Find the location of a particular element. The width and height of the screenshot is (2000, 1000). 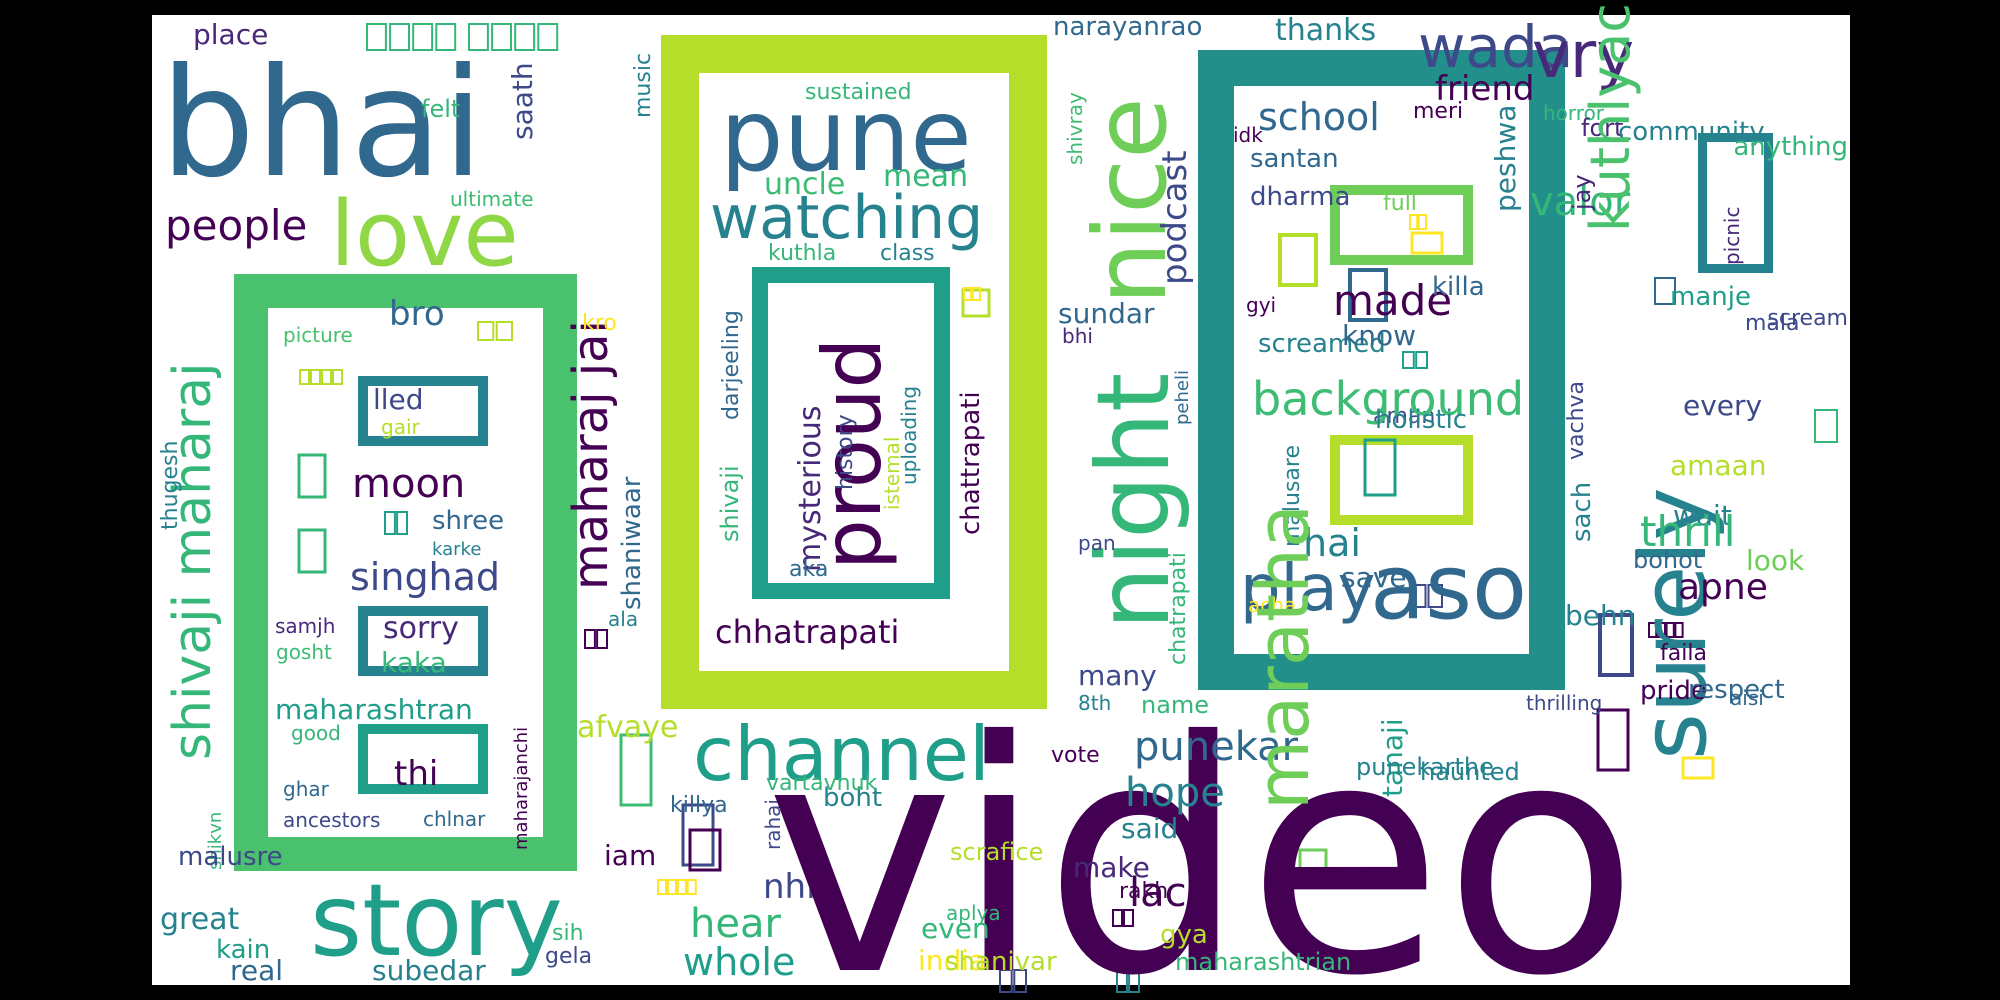

cloud-word: whole is located at coordinates (739, 962).